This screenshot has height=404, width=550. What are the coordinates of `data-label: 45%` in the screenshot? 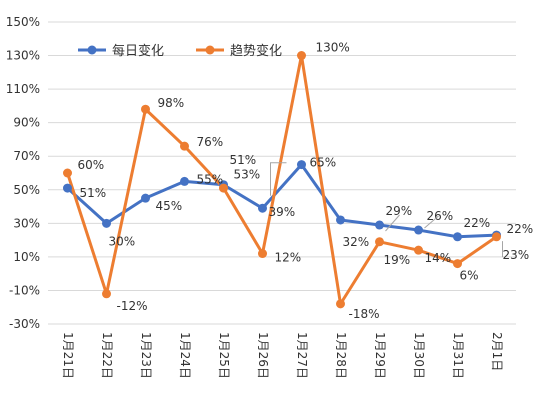 It's located at (169, 206).